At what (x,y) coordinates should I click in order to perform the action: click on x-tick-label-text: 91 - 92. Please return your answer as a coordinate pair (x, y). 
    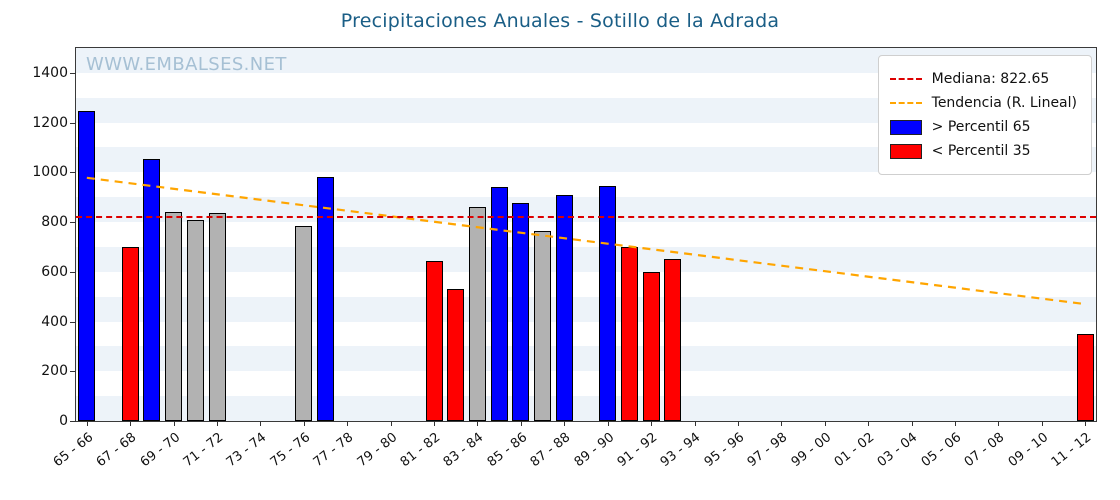
    Looking at the image, I should click on (637, 450).